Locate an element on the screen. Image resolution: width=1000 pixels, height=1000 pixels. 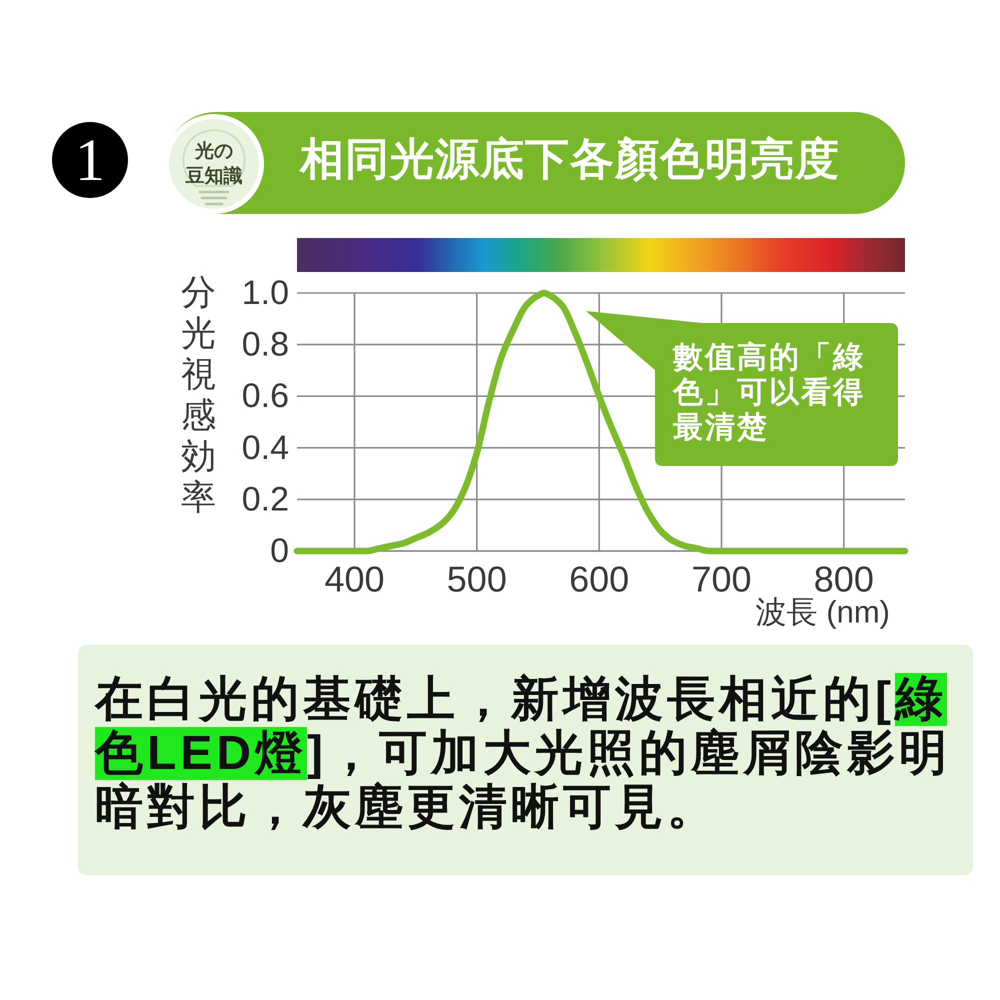
y-tick-label: 0.2 is located at coordinates (265, 499).